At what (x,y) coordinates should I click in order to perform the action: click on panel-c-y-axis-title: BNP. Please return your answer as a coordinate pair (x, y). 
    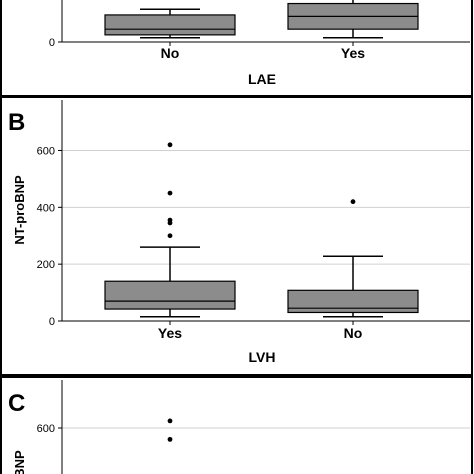
    Looking at the image, I should click on (19, 462).